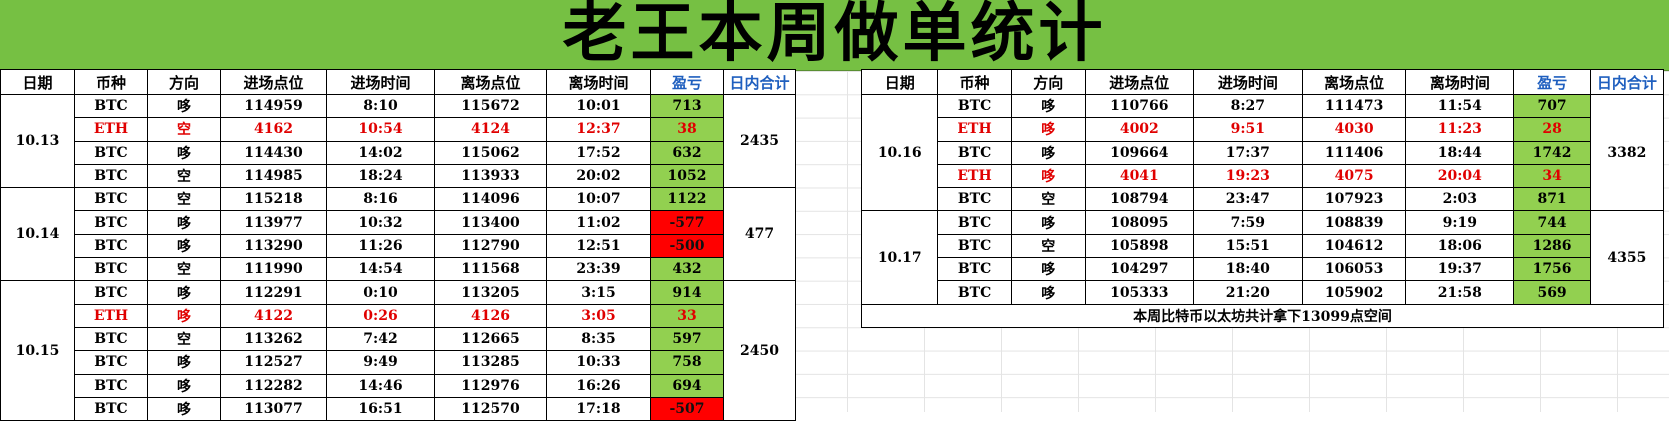 The height and width of the screenshot is (421, 1669). Describe the element at coordinates (598, 129) in the screenshot. I see `exit-time-cell: 12:37` at that location.